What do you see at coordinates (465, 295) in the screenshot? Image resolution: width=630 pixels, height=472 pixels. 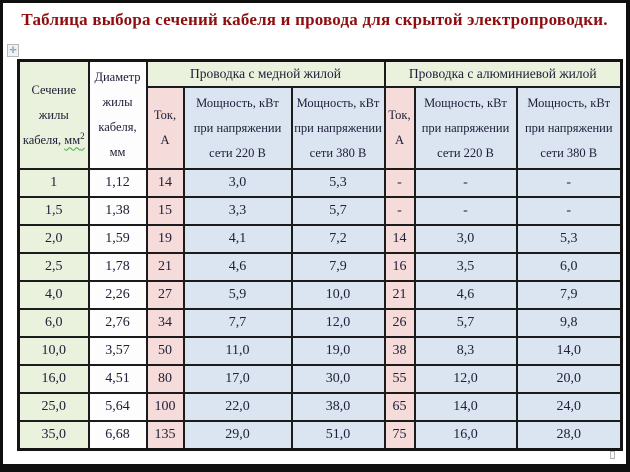 I see `cell-power220-aluminum: 4,6` at bounding box center [465, 295].